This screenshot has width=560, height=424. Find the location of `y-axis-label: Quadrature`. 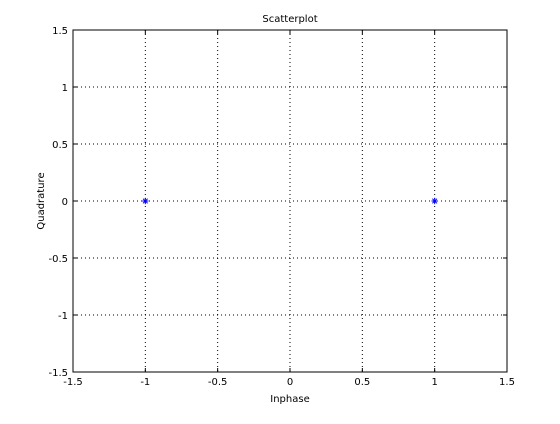

y-axis-label: Quadrature is located at coordinates (41, 200).